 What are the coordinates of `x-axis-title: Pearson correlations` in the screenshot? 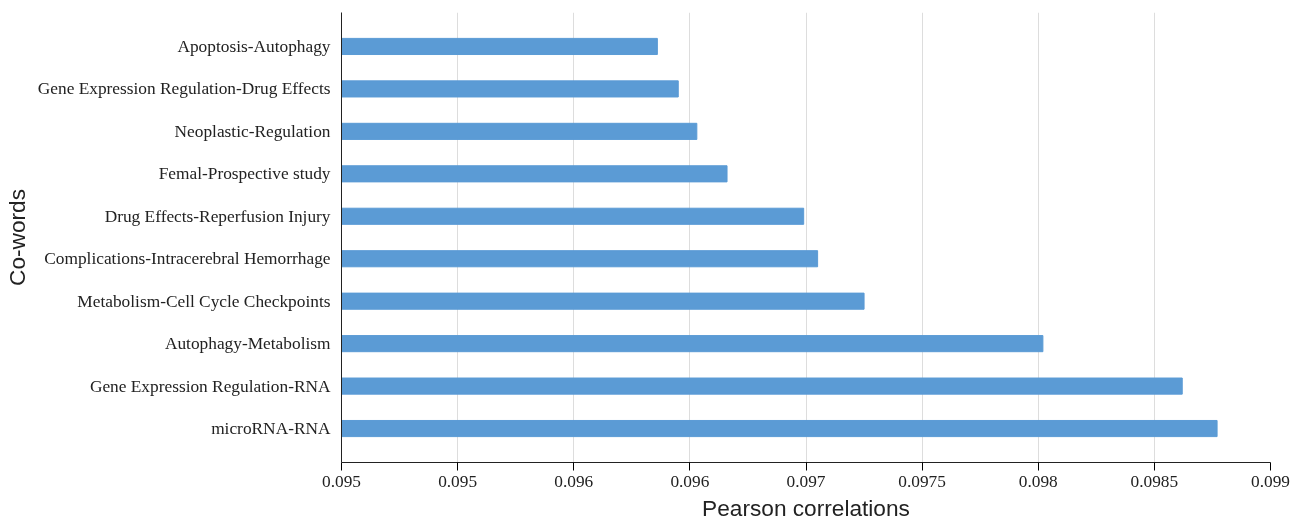 It's located at (806, 507).